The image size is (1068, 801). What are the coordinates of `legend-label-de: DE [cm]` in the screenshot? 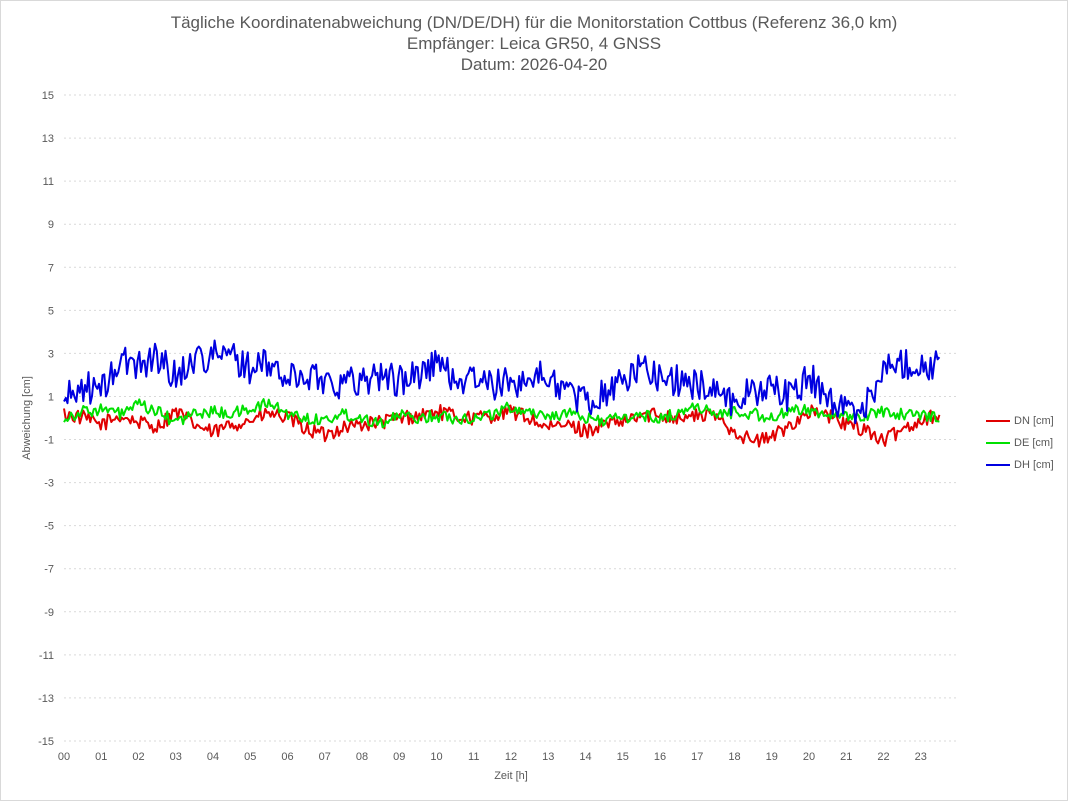 It's located at (1034, 443).